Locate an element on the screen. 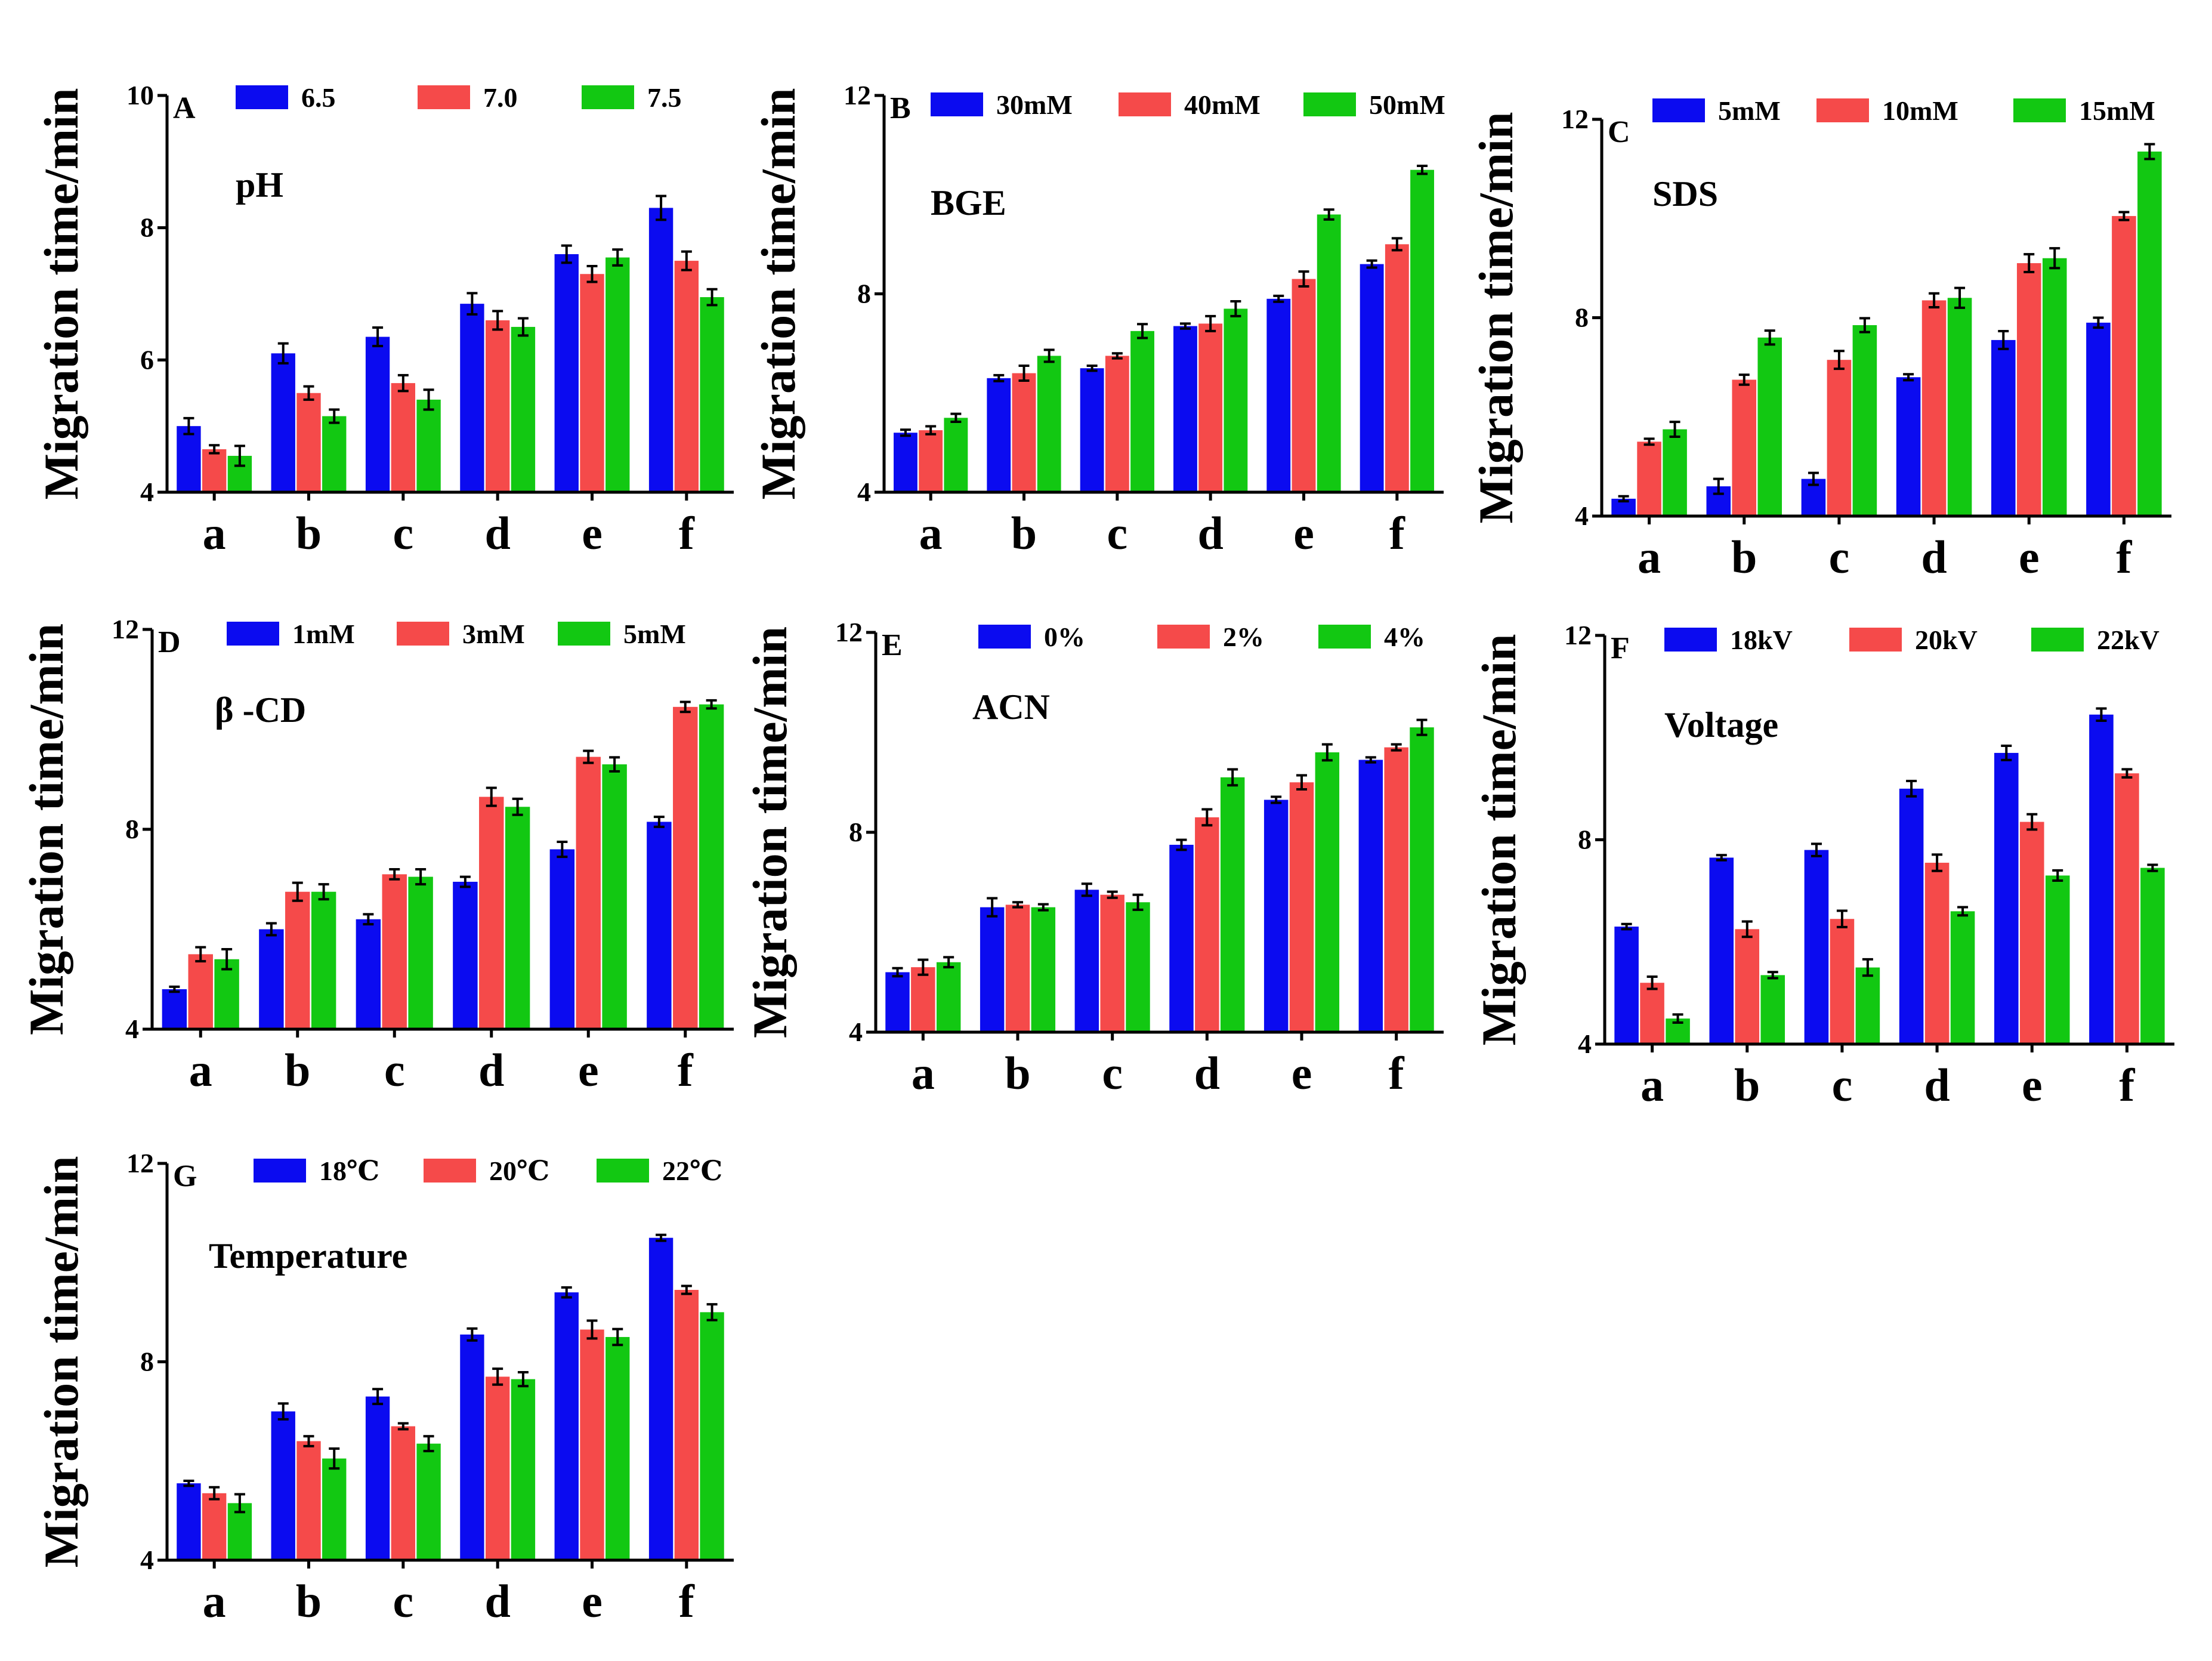 The width and height of the screenshot is (2212, 1661). error-bar-f-s2-d is located at coordinates (1963, 912).